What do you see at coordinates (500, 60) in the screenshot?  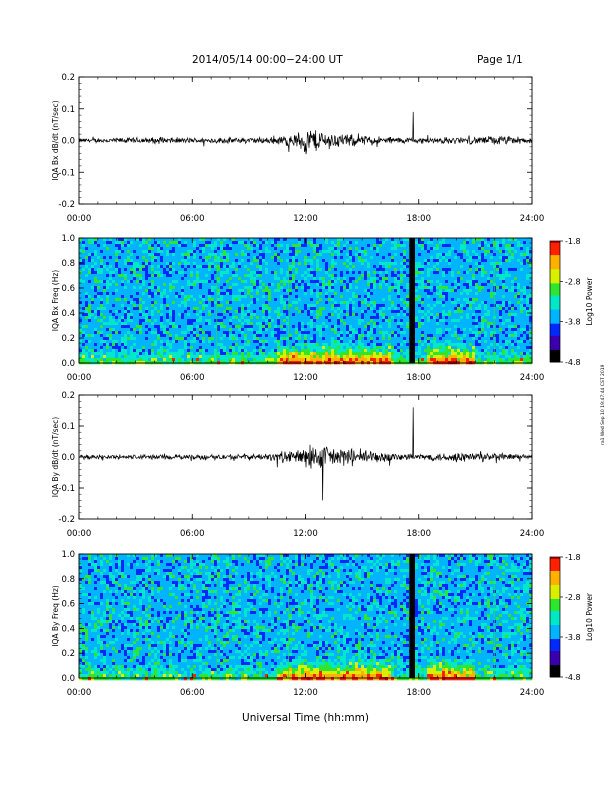 I see `page-number: Page 1/1` at bounding box center [500, 60].